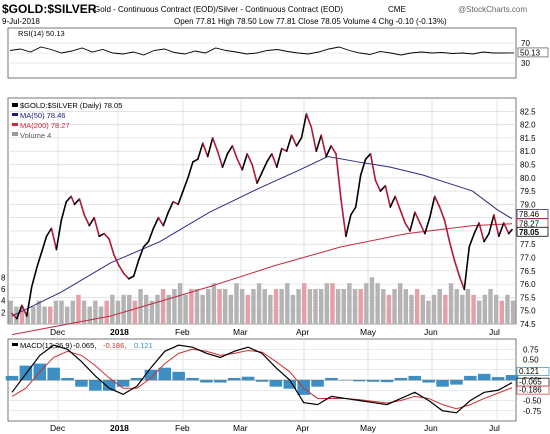 This screenshot has height=434, width=550. What do you see at coordinates (368, 428) in the screenshot?
I see `macd-x-tick-label: May` at bounding box center [368, 428].